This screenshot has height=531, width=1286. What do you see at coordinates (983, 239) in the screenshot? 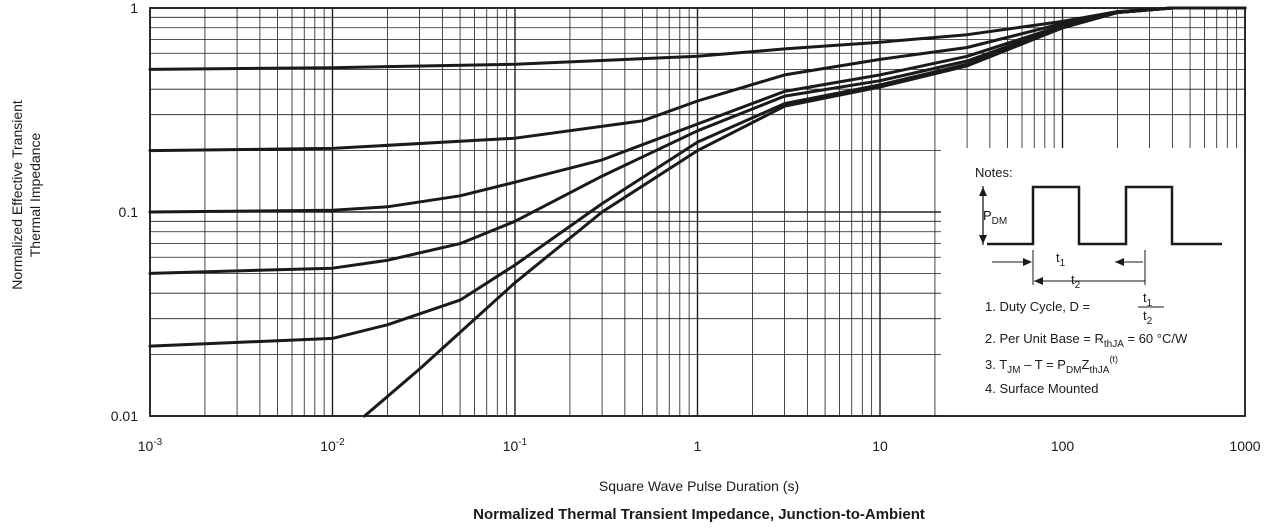
I see `pdm-arrow-head-down` at bounding box center [983, 239].